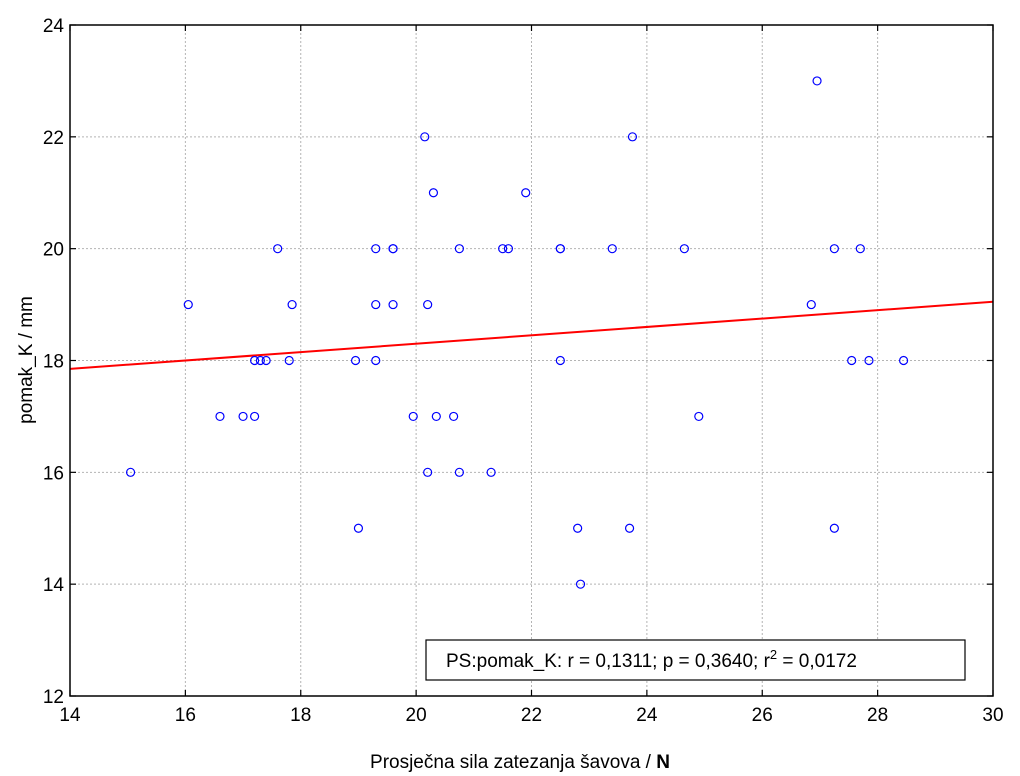 The height and width of the screenshot is (776, 1020). Describe the element at coordinates (817, 661) in the screenshot. I see `annotation-tail: = 0,0172` at that location.